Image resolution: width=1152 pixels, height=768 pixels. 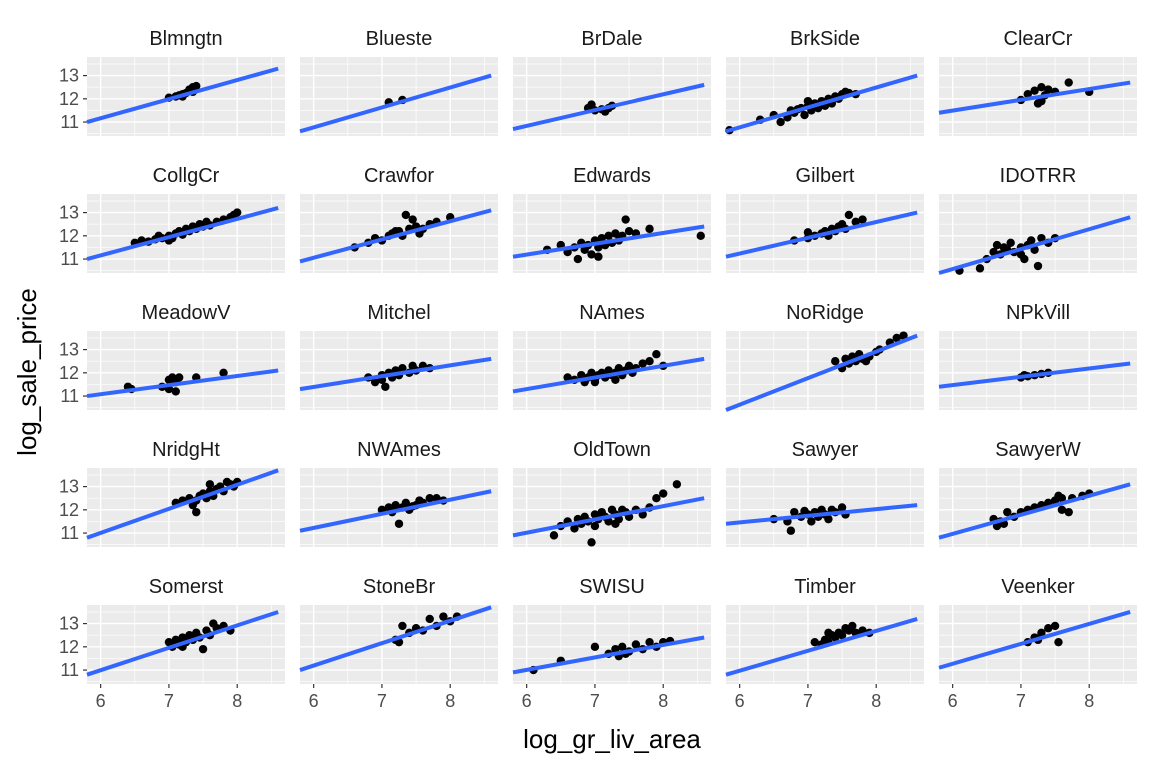 I want to click on facet-strip-label: StoneBr, so click(x=399, y=587).